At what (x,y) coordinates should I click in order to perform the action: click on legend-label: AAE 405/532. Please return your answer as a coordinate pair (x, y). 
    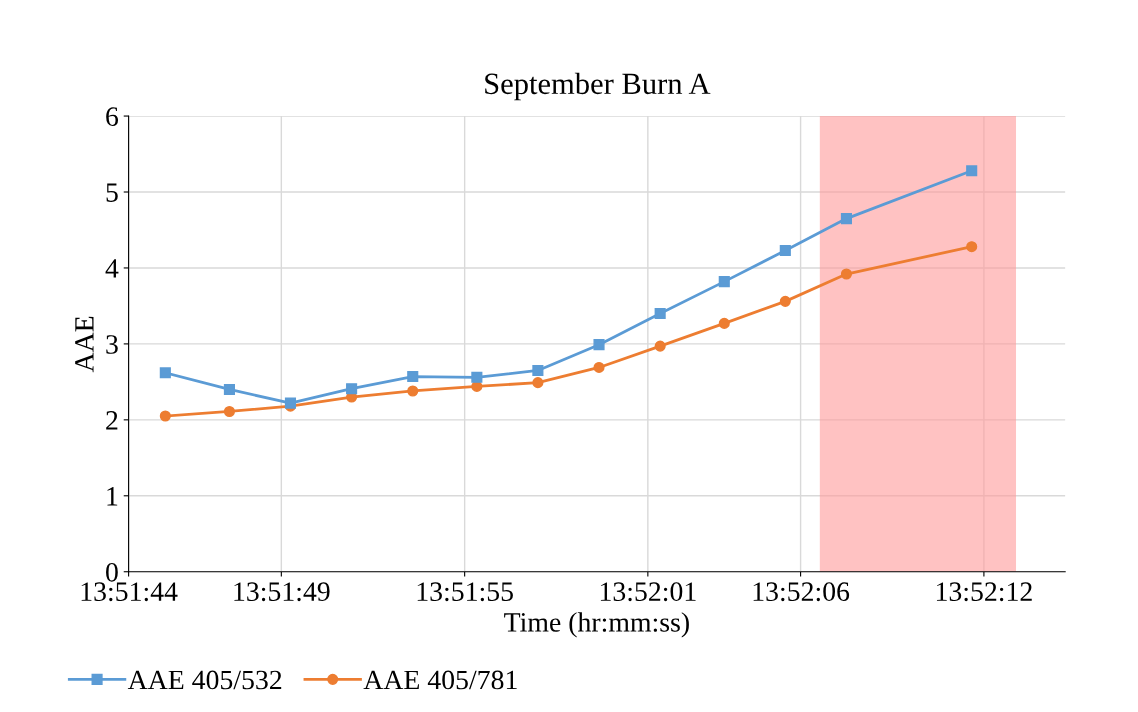
    Looking at the image, I should click on (204, 680).